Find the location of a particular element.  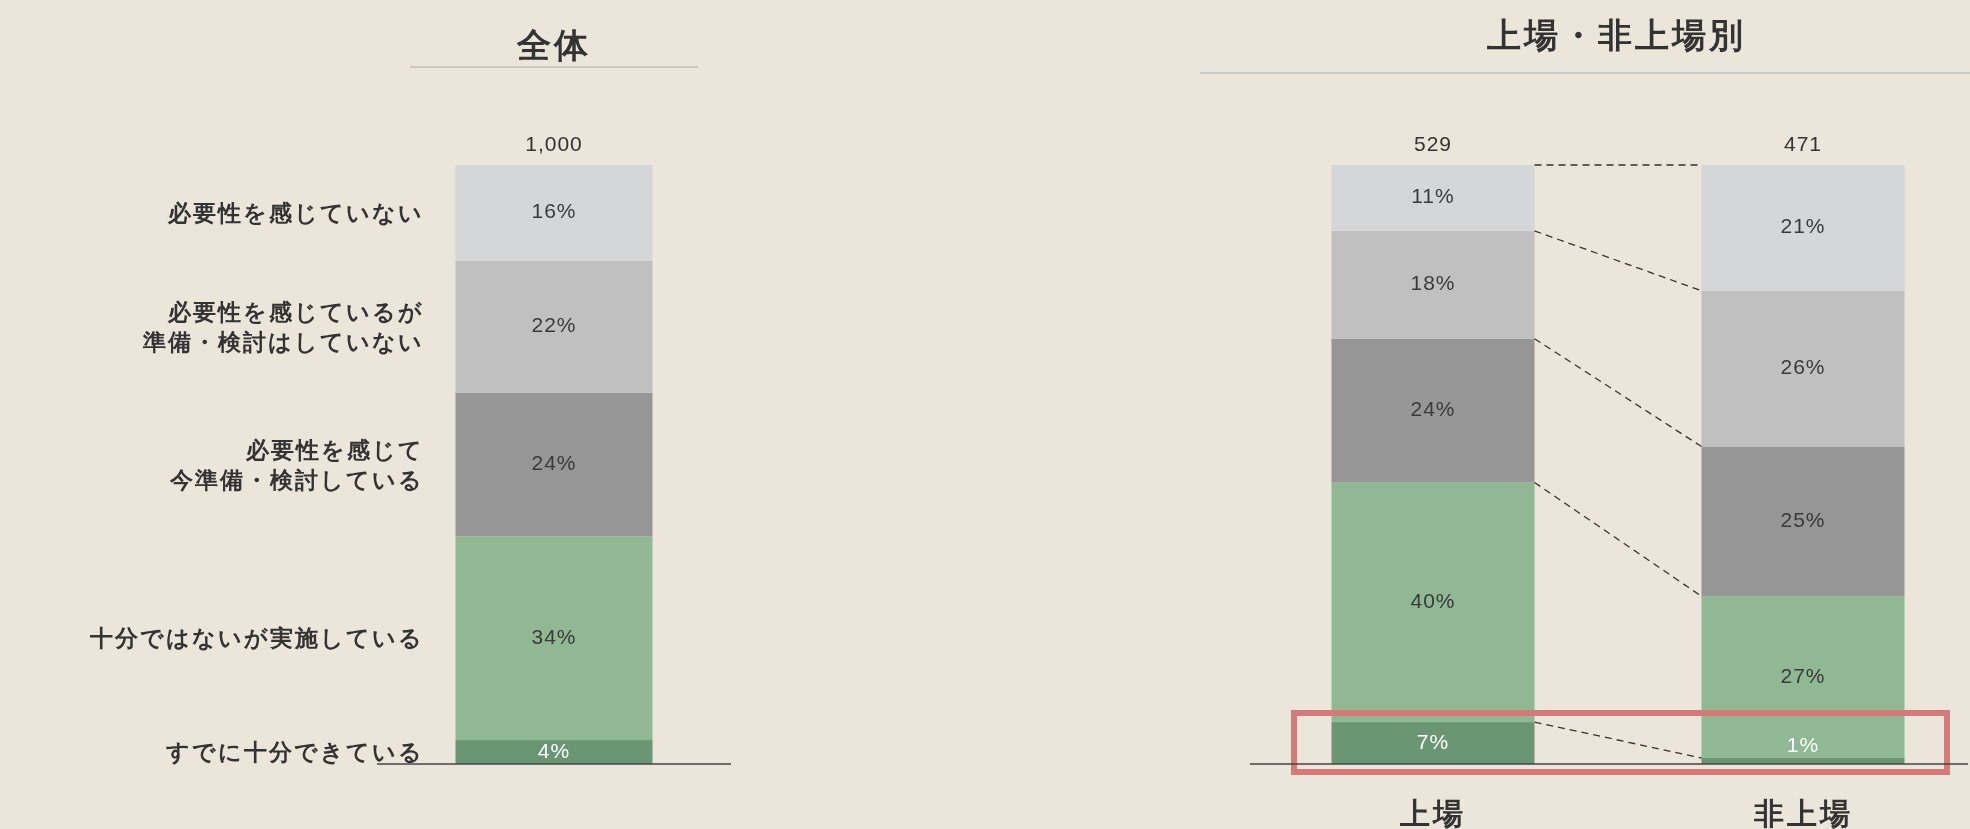

series-label: 必要性を感じていない is located at coordinates (295, 212).